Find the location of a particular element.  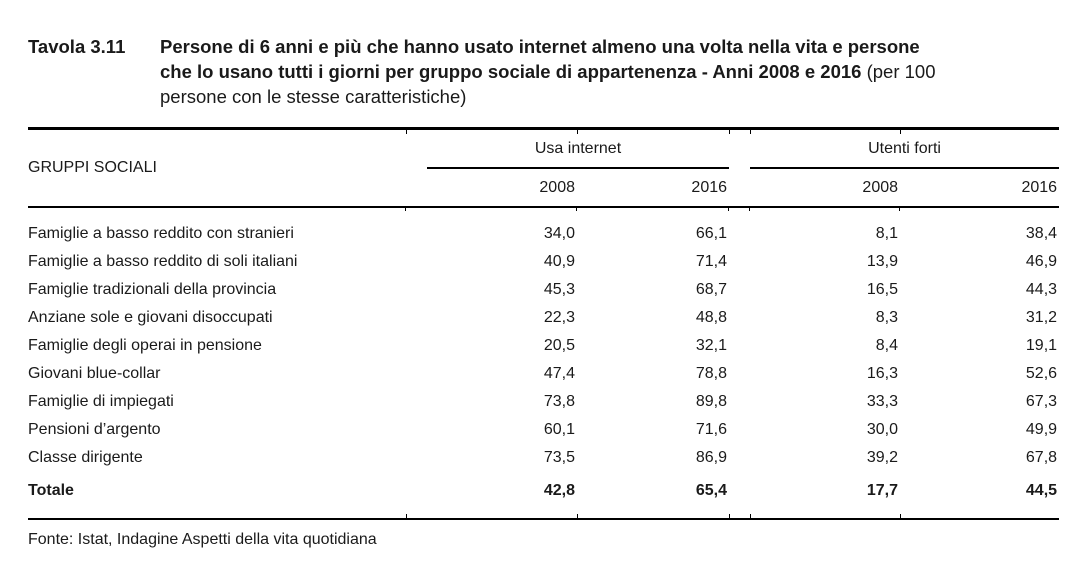

table-title-line: persone con le stesse caratteristiche) is located at coordinates (313, 96).